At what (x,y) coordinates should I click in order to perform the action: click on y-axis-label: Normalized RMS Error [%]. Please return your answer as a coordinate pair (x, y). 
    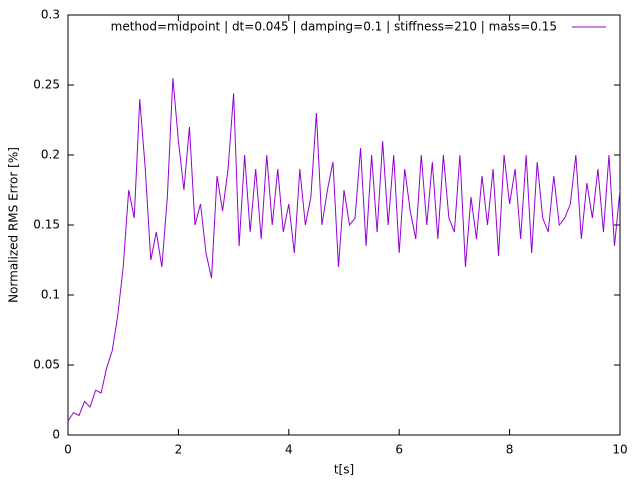
    Looking at the image, I should click on (14, 225).